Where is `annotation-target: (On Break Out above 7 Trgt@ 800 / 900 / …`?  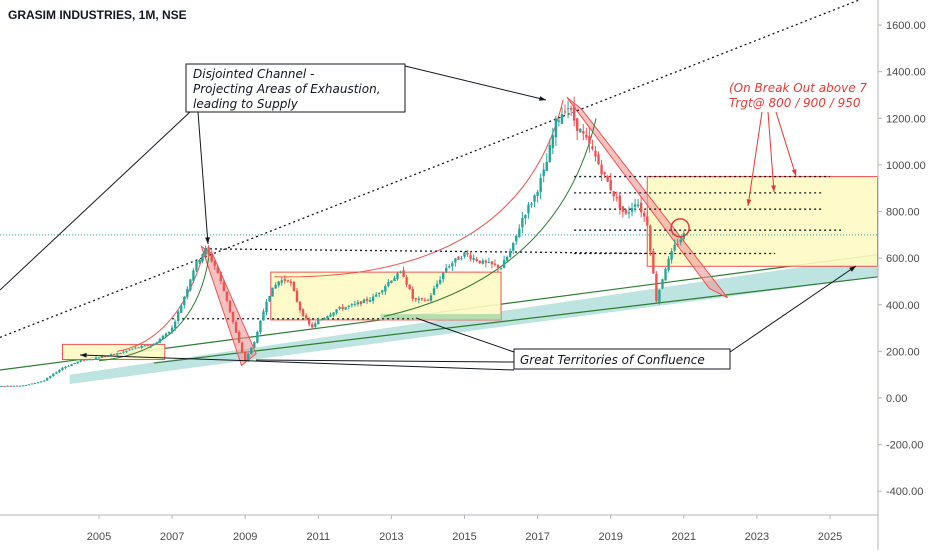
annotation-target: (On Break Out above 7 Trgt@ 800 / 900 / … is located at coordinates (798, 95).